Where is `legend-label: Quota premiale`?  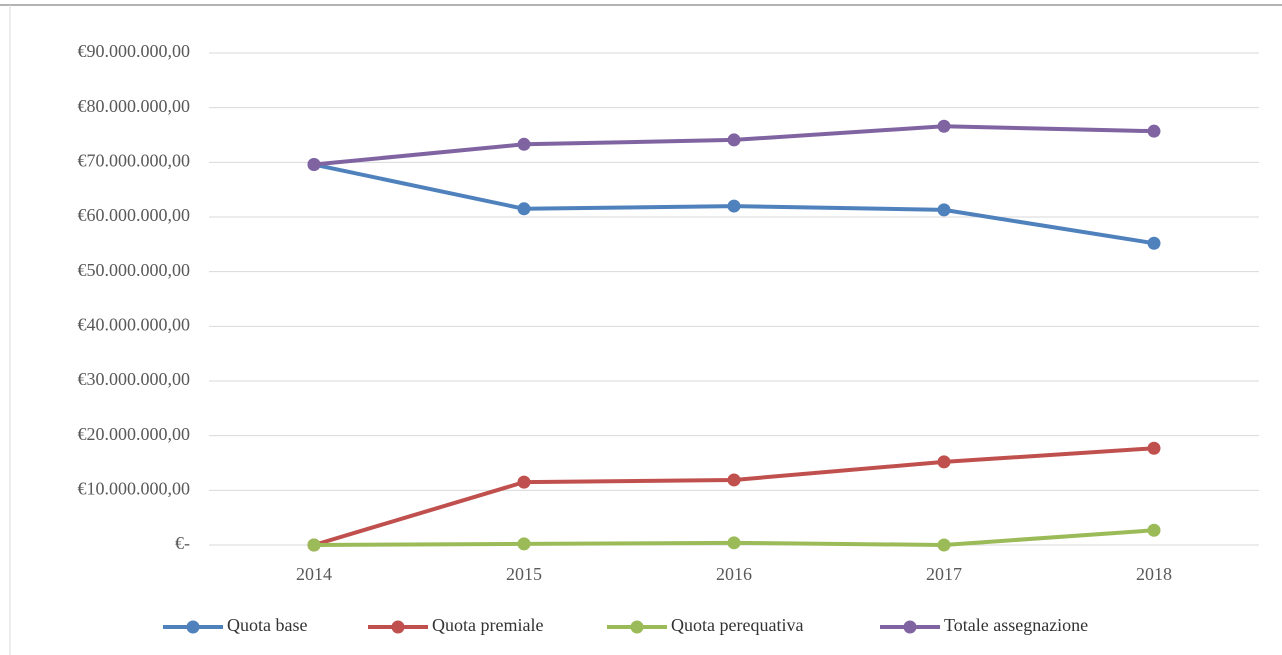 legend-label: Quota premiale is located at coordinates (487, 625).